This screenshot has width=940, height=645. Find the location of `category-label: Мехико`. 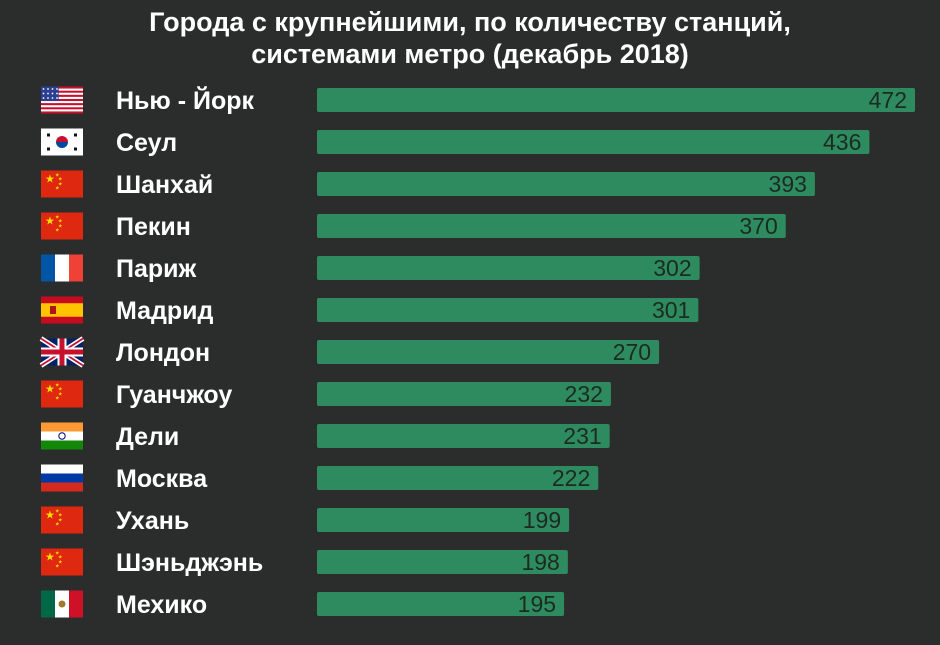

category-label: Мехико is located at coordinates (161, 605).